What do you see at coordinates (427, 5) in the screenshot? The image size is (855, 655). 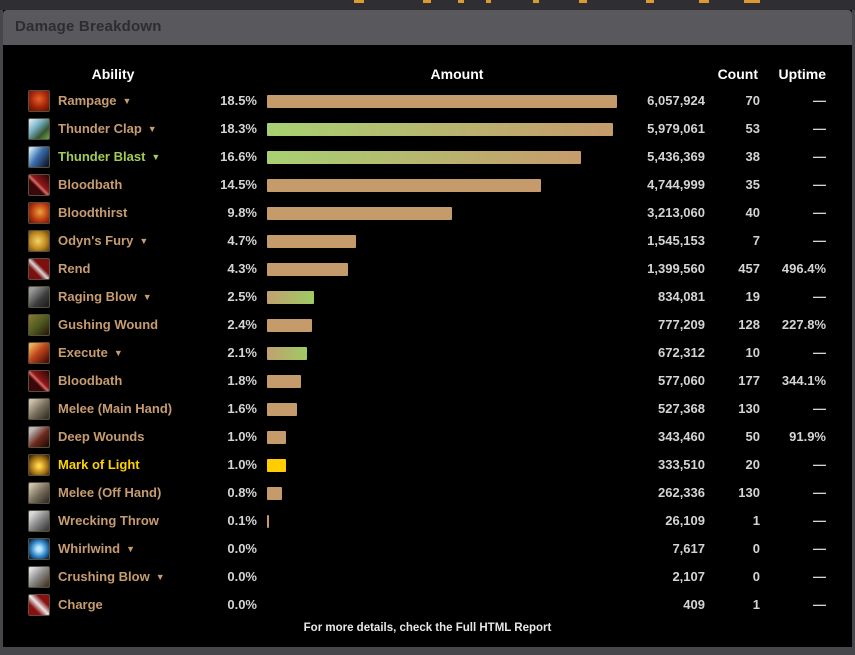 I see `clipped-page-content-strip` at bounding box center [427, 5].